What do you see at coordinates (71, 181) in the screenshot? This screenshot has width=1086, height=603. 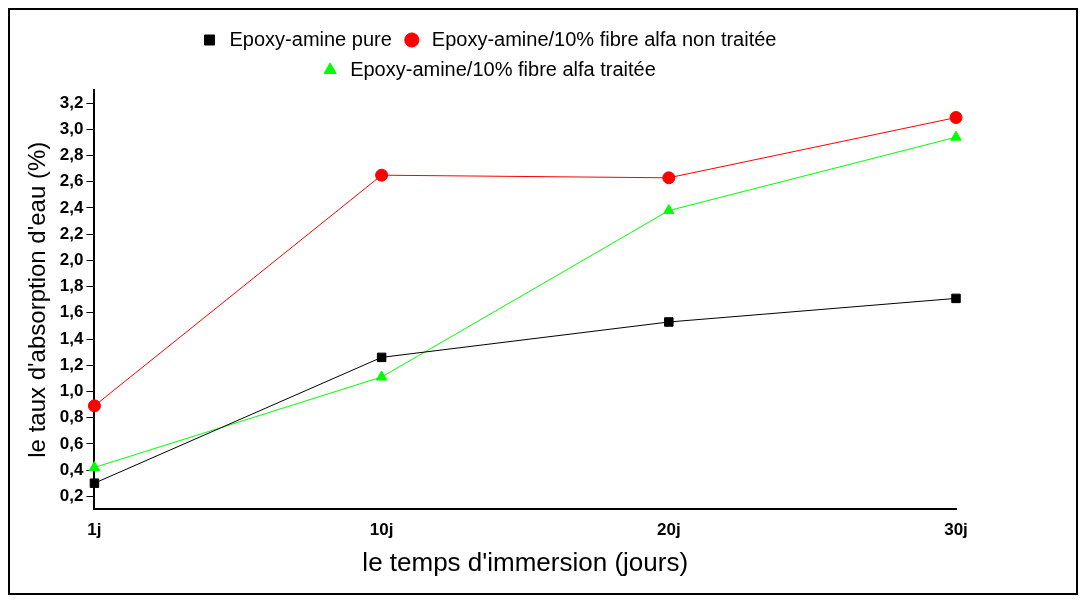 I see `y-tick-label: 2,6` at bounding box center [71, 181].